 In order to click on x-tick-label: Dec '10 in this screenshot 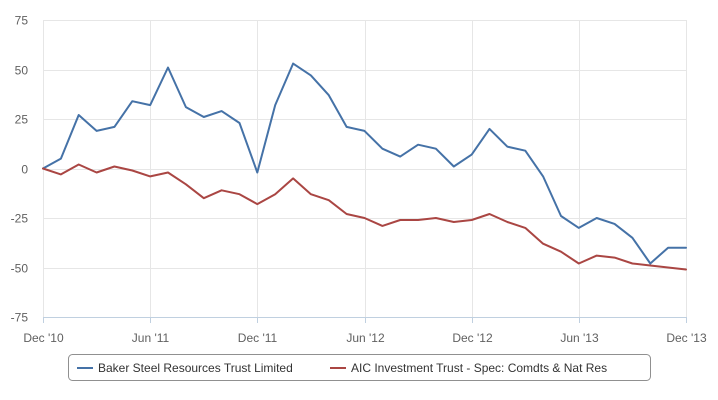, I will do `click(43, 338)`.